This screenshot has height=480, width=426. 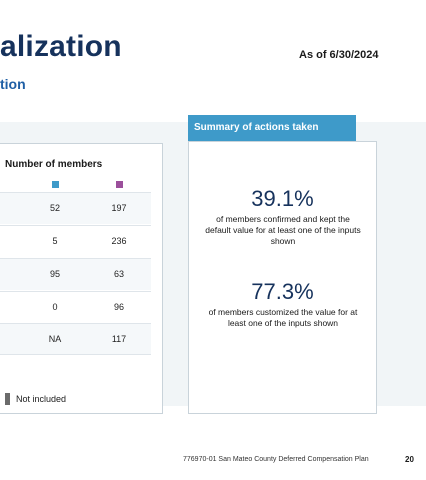 What do you see at coordinates (55, 184) in the screenshot?
I see `legend-swatch-blue` at bounding box center [55, 184].